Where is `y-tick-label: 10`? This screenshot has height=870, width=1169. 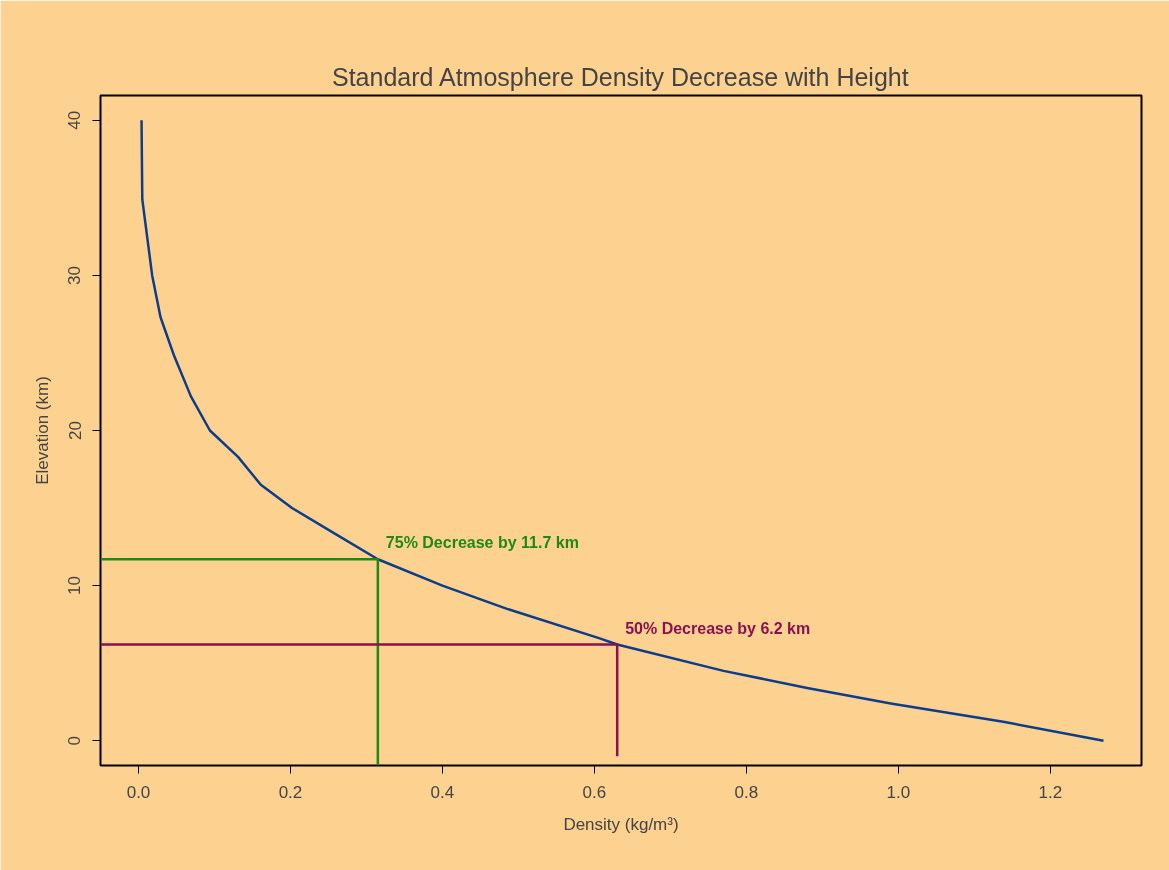 y-tick-label: 10 is located at coordinates (75, 586).